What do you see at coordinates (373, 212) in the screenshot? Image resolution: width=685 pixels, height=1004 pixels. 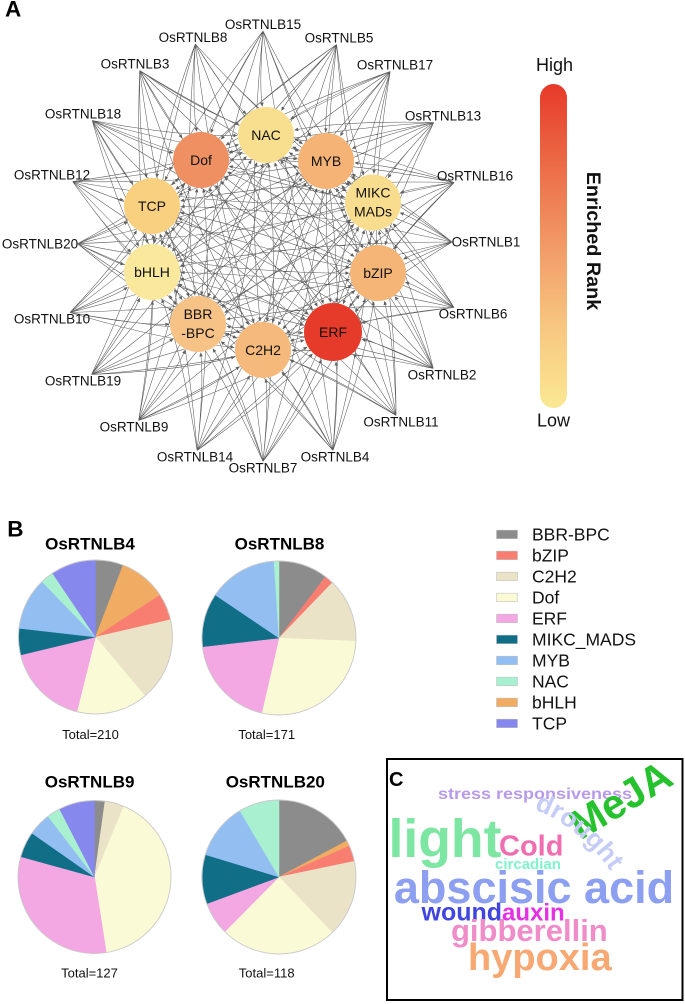 I see `svg-text: MADs` at bounding box center [373, 212].